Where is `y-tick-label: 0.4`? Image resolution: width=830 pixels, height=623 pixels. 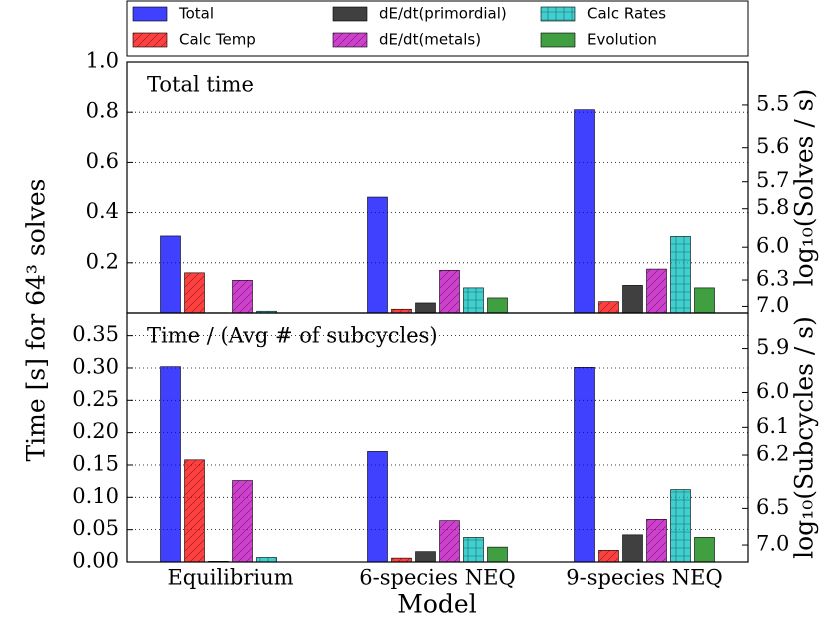 y-tick-label: 0.4 is located at coordinates (102, 211).